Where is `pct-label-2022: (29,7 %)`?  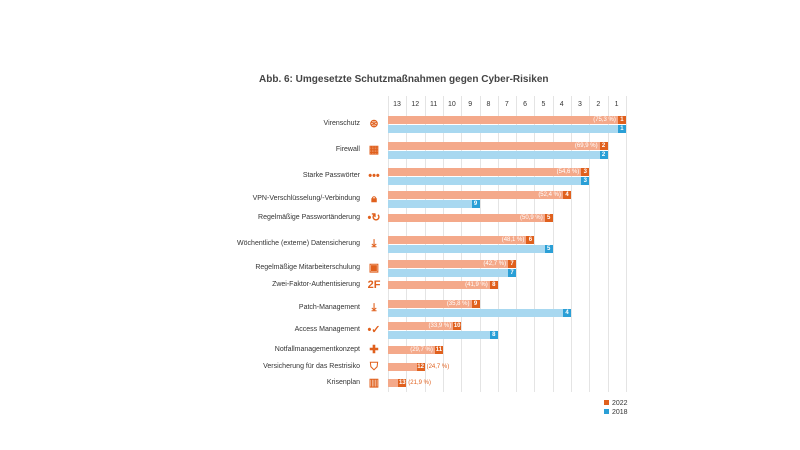
pct-label-2022: (29,7 %) is located at coordinates (421, 350).